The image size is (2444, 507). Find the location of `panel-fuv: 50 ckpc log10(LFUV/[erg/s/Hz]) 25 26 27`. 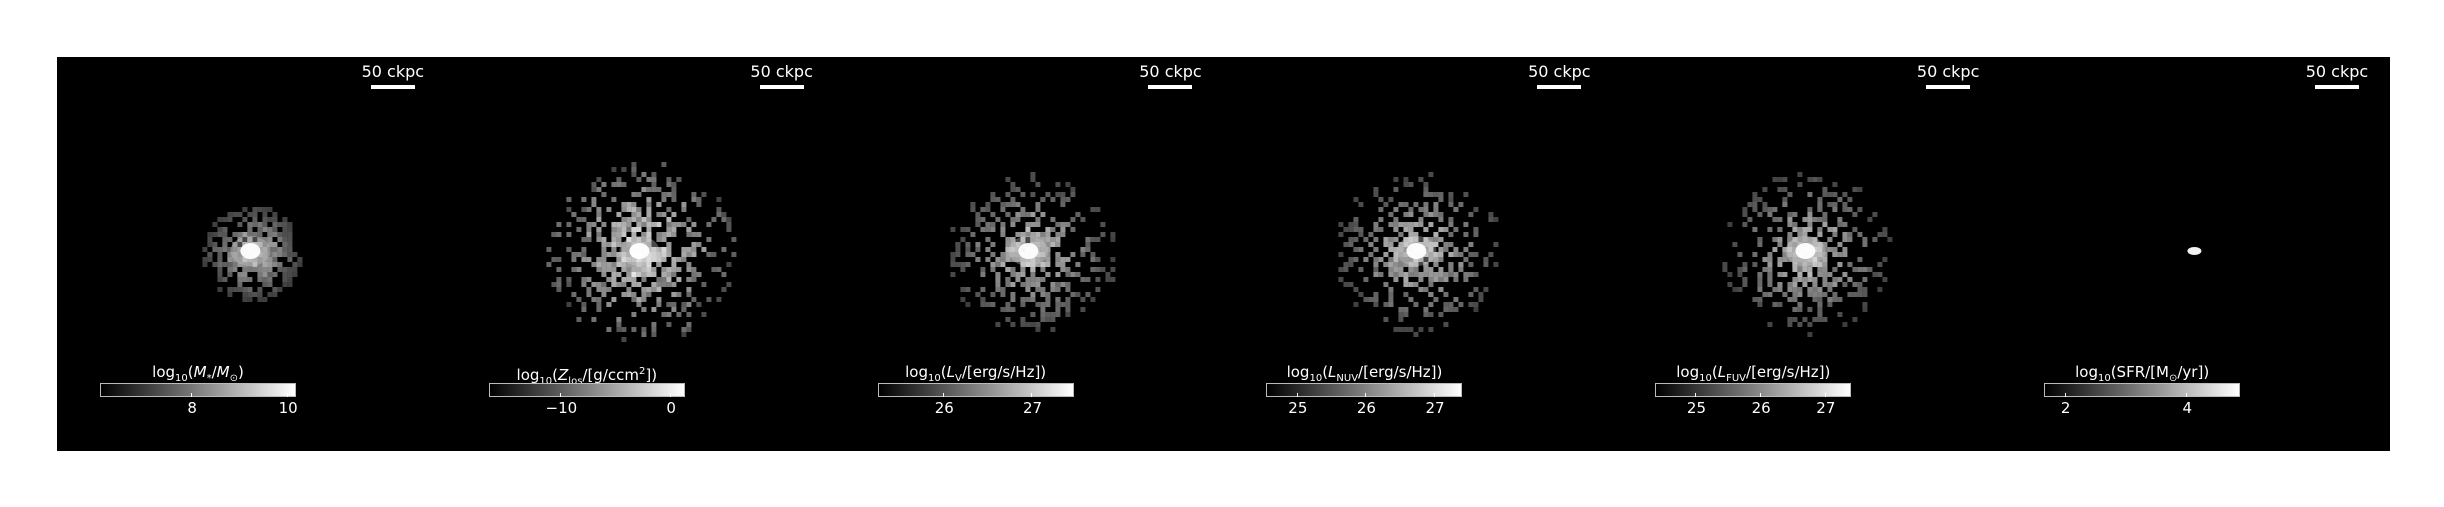

panel-fuv: 50 ckpc log10(LFUV/[erg/s/Hz]) 25 26 27 is located at coordinates (1807, 254).